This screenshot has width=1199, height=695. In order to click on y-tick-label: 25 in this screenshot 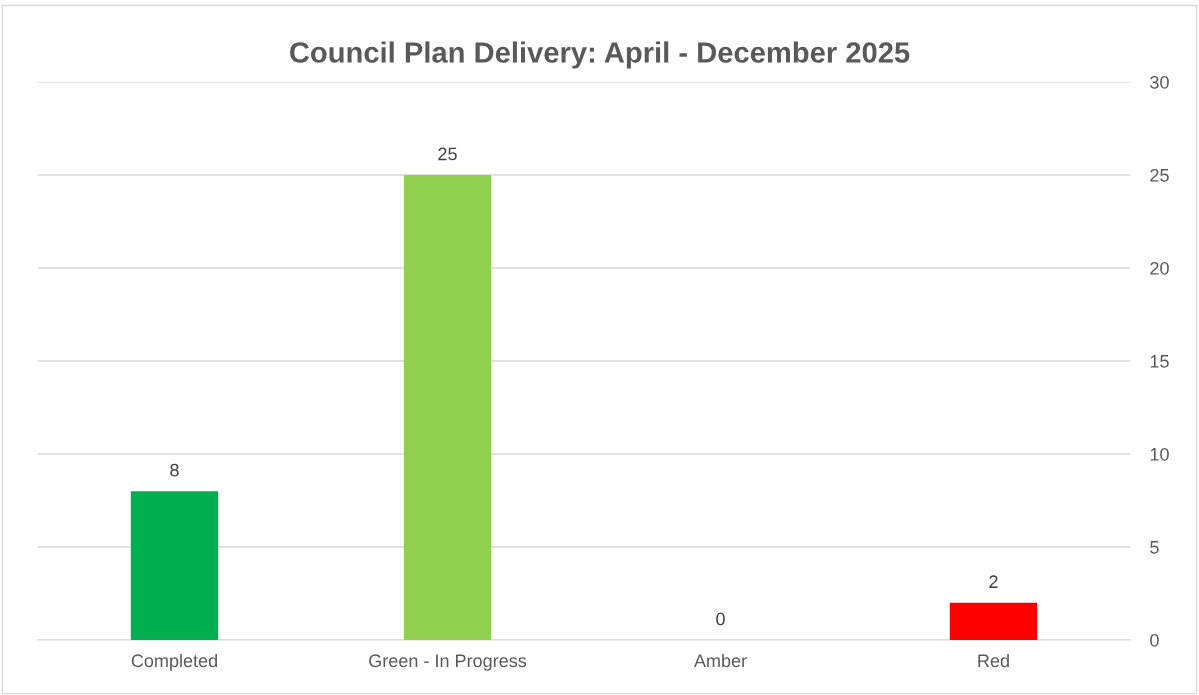, I will do `click(1159, 175)`.